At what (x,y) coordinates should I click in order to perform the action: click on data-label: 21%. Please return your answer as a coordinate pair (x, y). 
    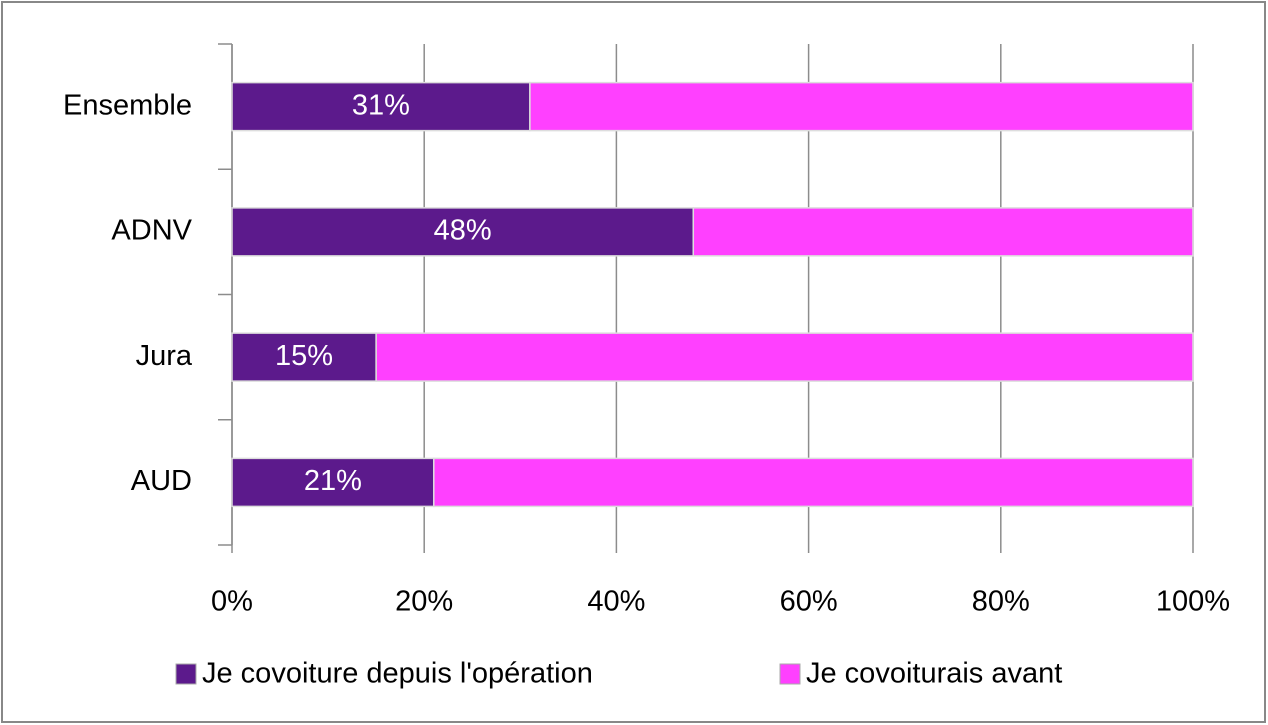
    Looking at the image, I should click on (333, 481).